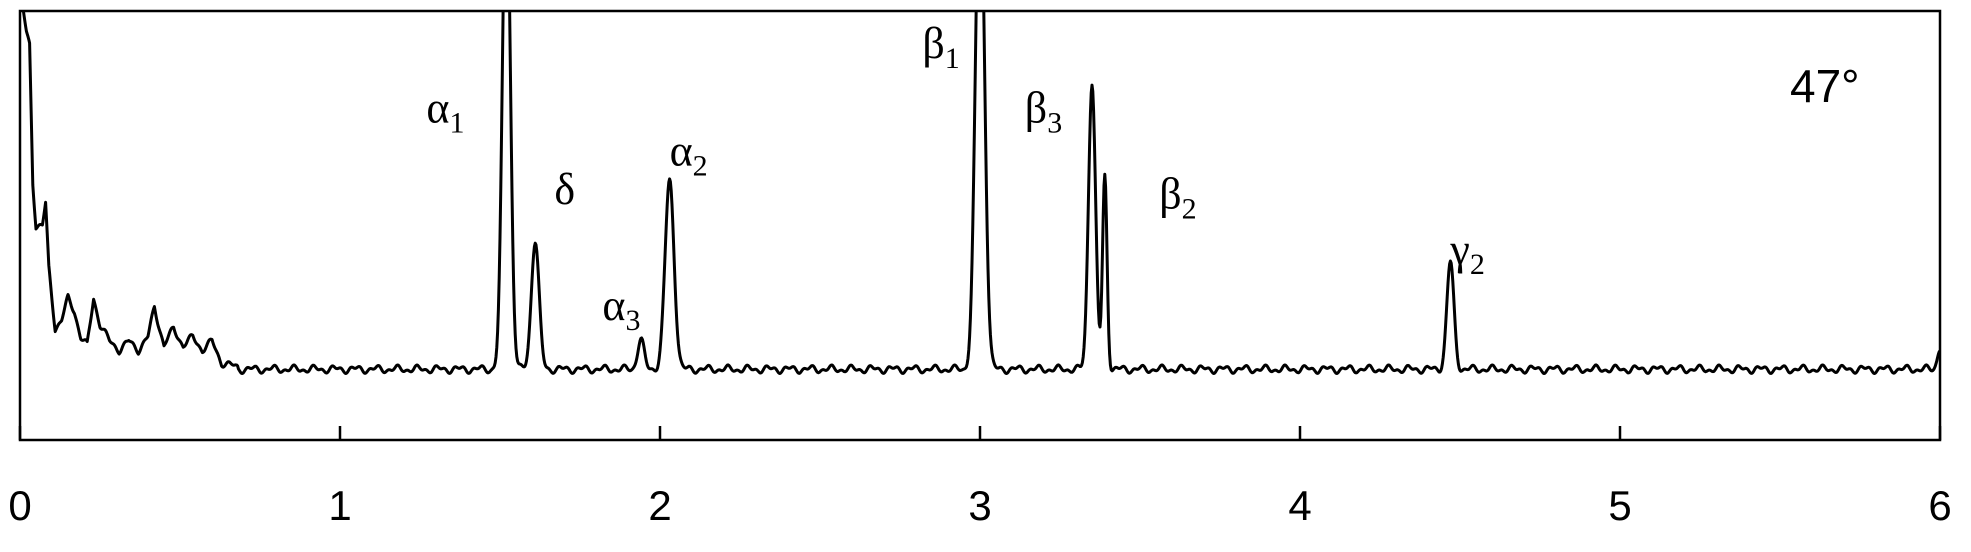 Image resolution: width=1971 pixels, height=552 pixels. I want to click on peak-label: β2, so click(1177, 197).